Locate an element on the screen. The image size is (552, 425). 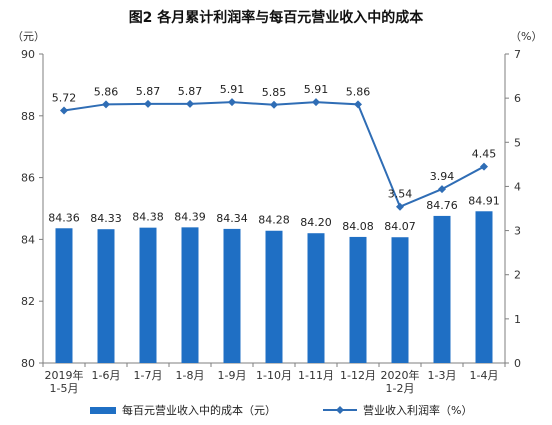
bar-value-label: 84.07 is located at coordinates (400, 226).